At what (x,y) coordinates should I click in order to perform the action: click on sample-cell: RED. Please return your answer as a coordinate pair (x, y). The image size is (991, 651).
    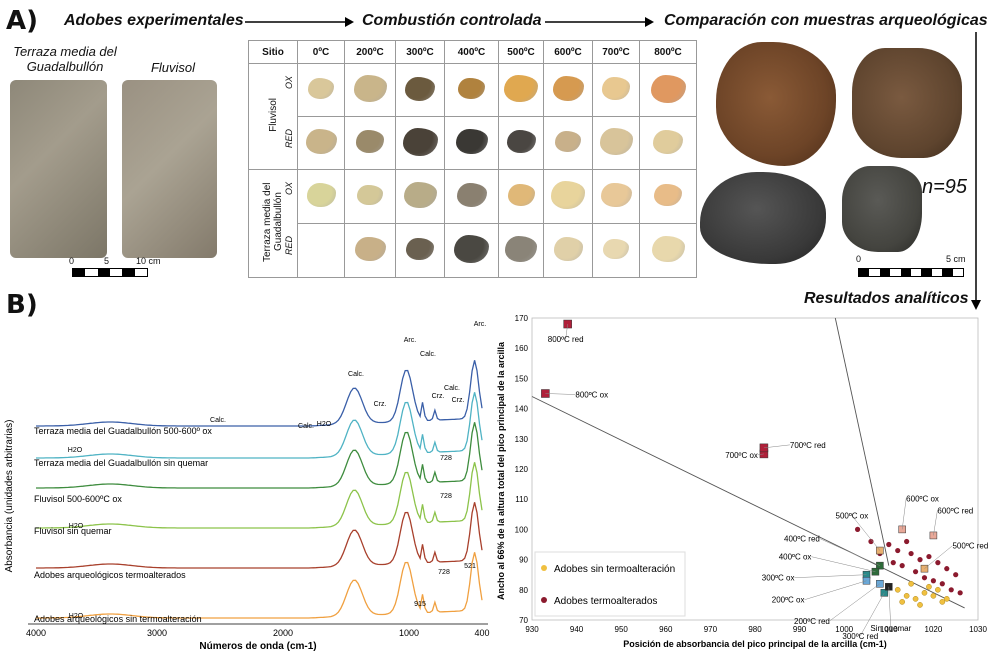
    Looking at the image, I should click on (314, 143).